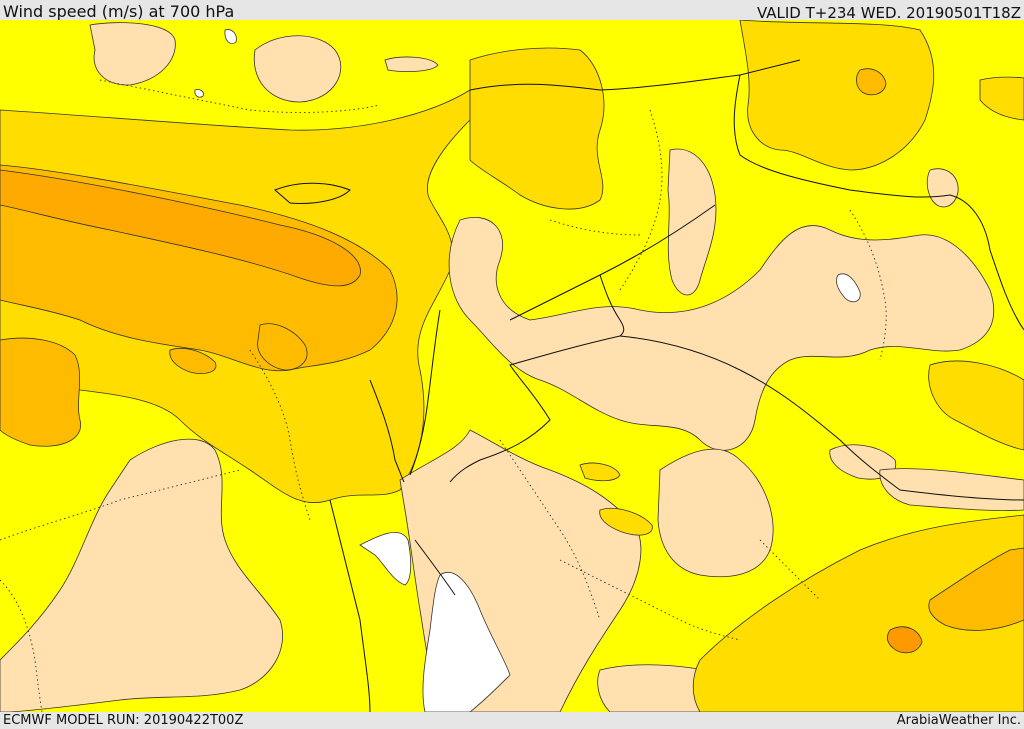  What do you see at coordinates (537, 128) in the screenshot?
I see `wind-zone-high-north` at bounding box center [537, 128].